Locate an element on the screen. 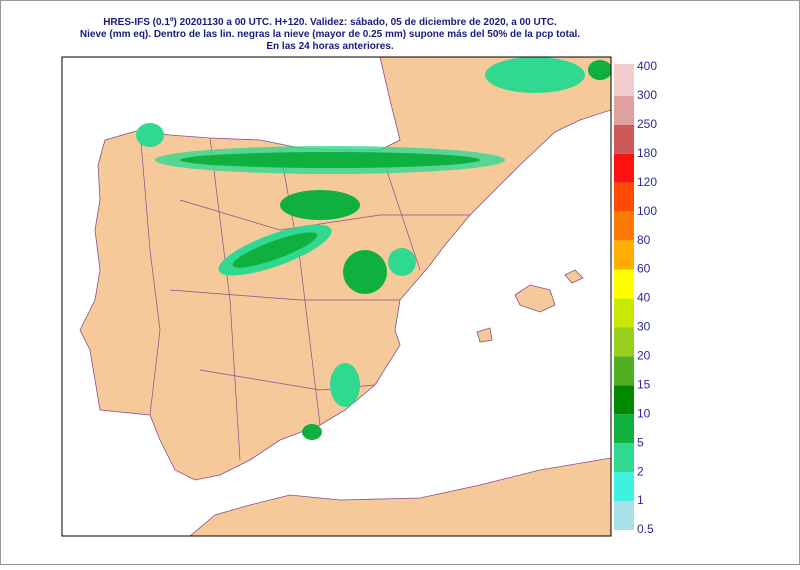 This screenshot has width=800, height=570. legend-label: 100 is located at coordinates (647, 211).